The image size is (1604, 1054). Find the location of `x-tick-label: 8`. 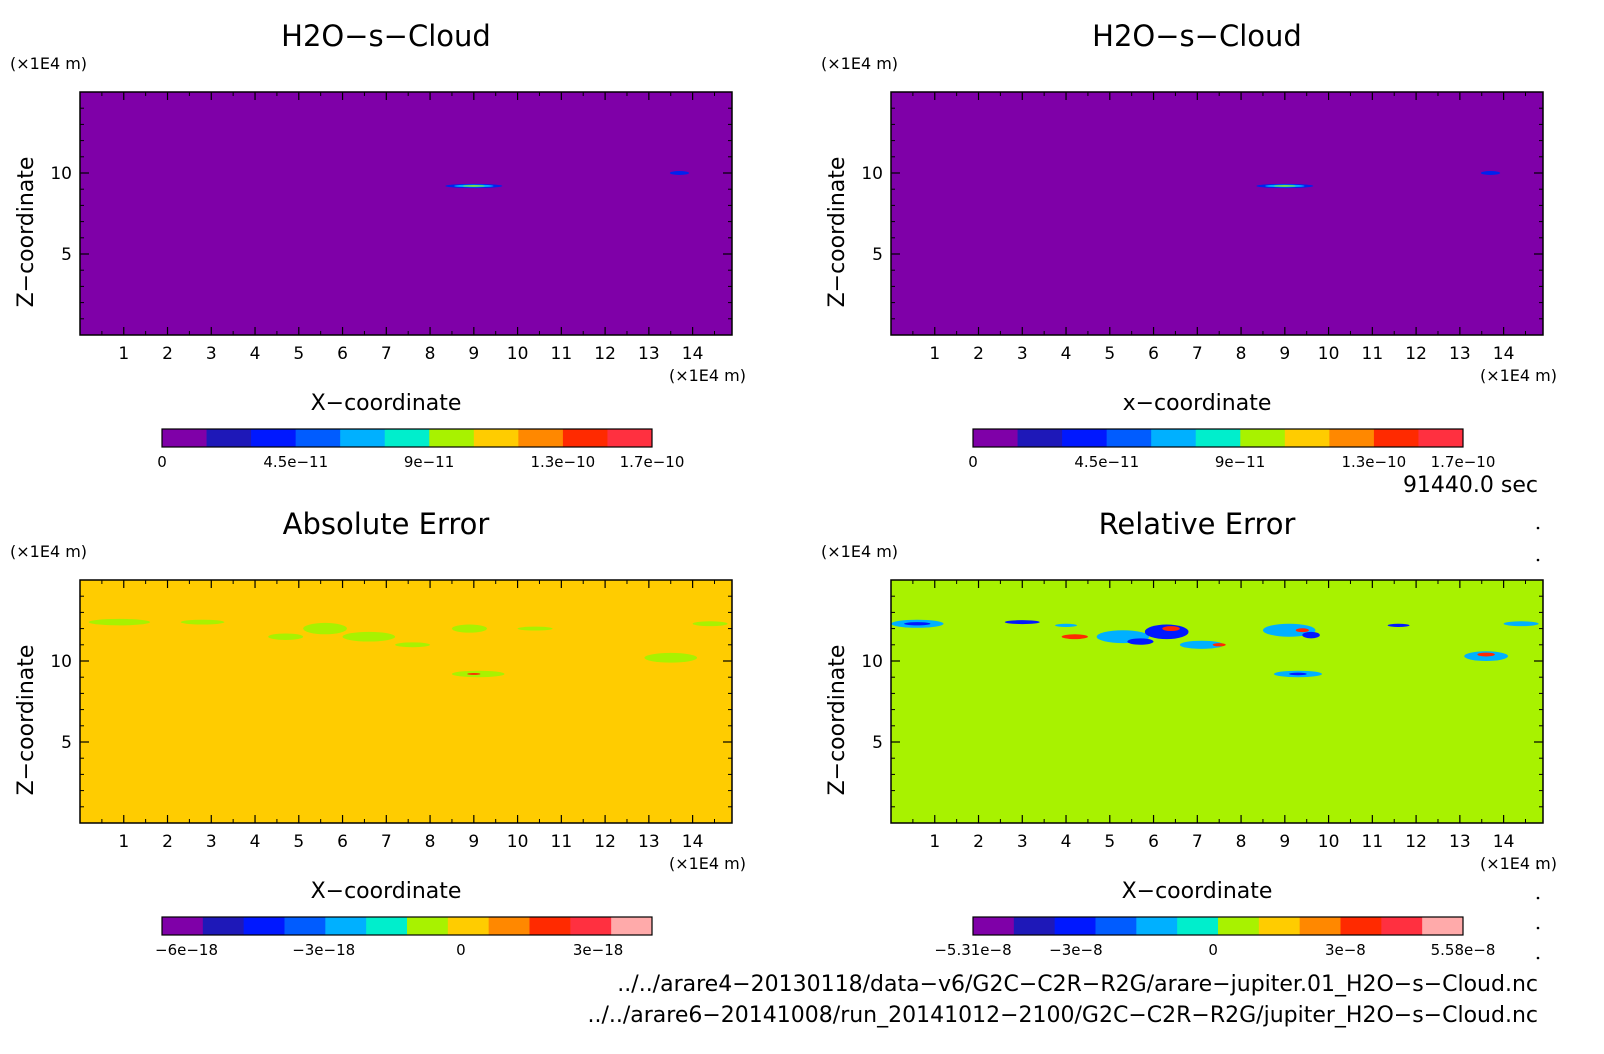

x-tick-label: 8 is located at coordinates (1241, 842).